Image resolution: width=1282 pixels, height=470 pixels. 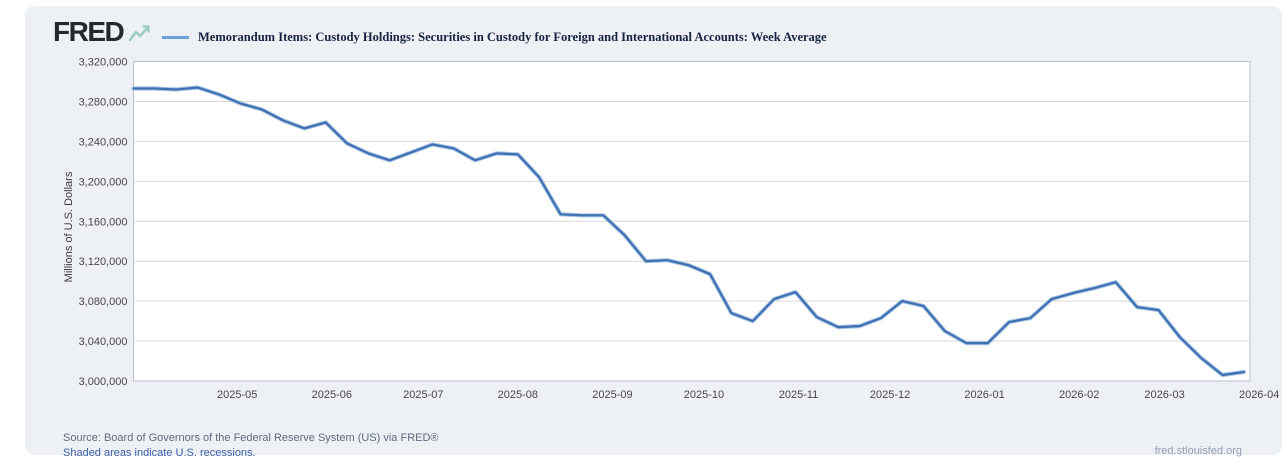 What do you see at coordinates (103, 63) in the screenshot?
I see `y-tick-label: 3,320,000` at bounding box center [103, 63].